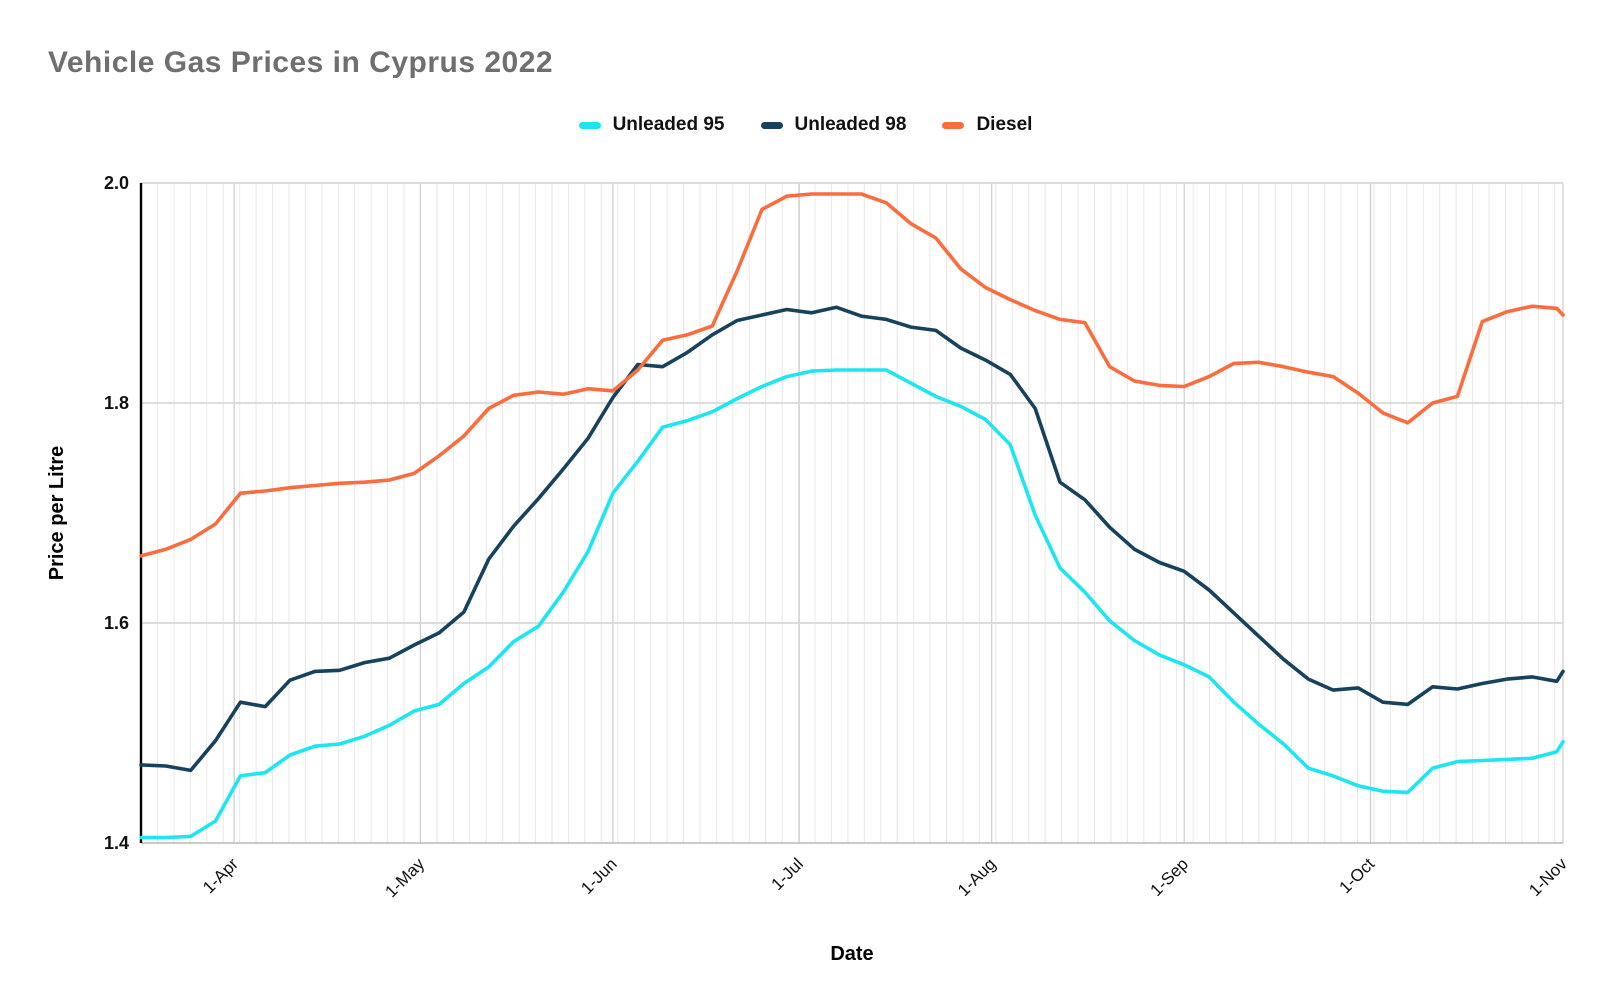  What do you see at coordinates (668, 124) in the screenshot?
I see `legend-label: Unleaded 95` at bounding box center [668, 124].